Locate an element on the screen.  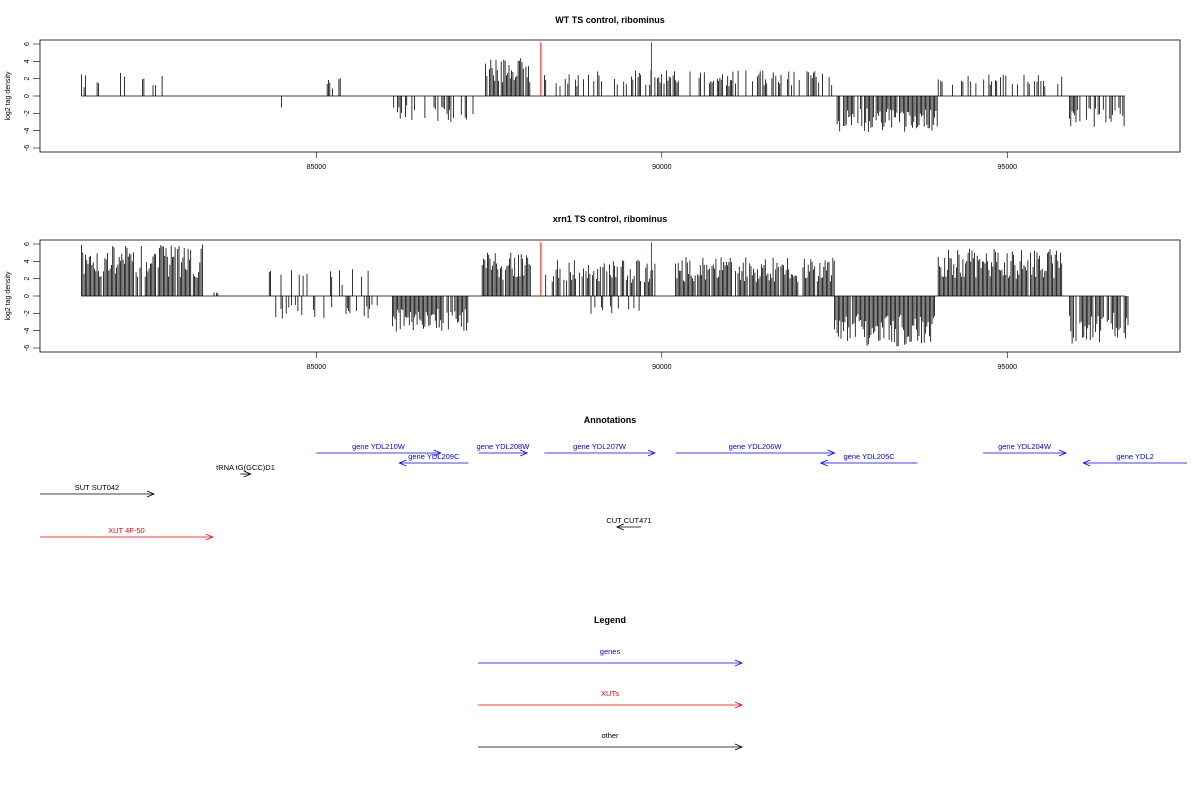
annotation-feature: SUT SUT042 is located at coordinates (98, 490).